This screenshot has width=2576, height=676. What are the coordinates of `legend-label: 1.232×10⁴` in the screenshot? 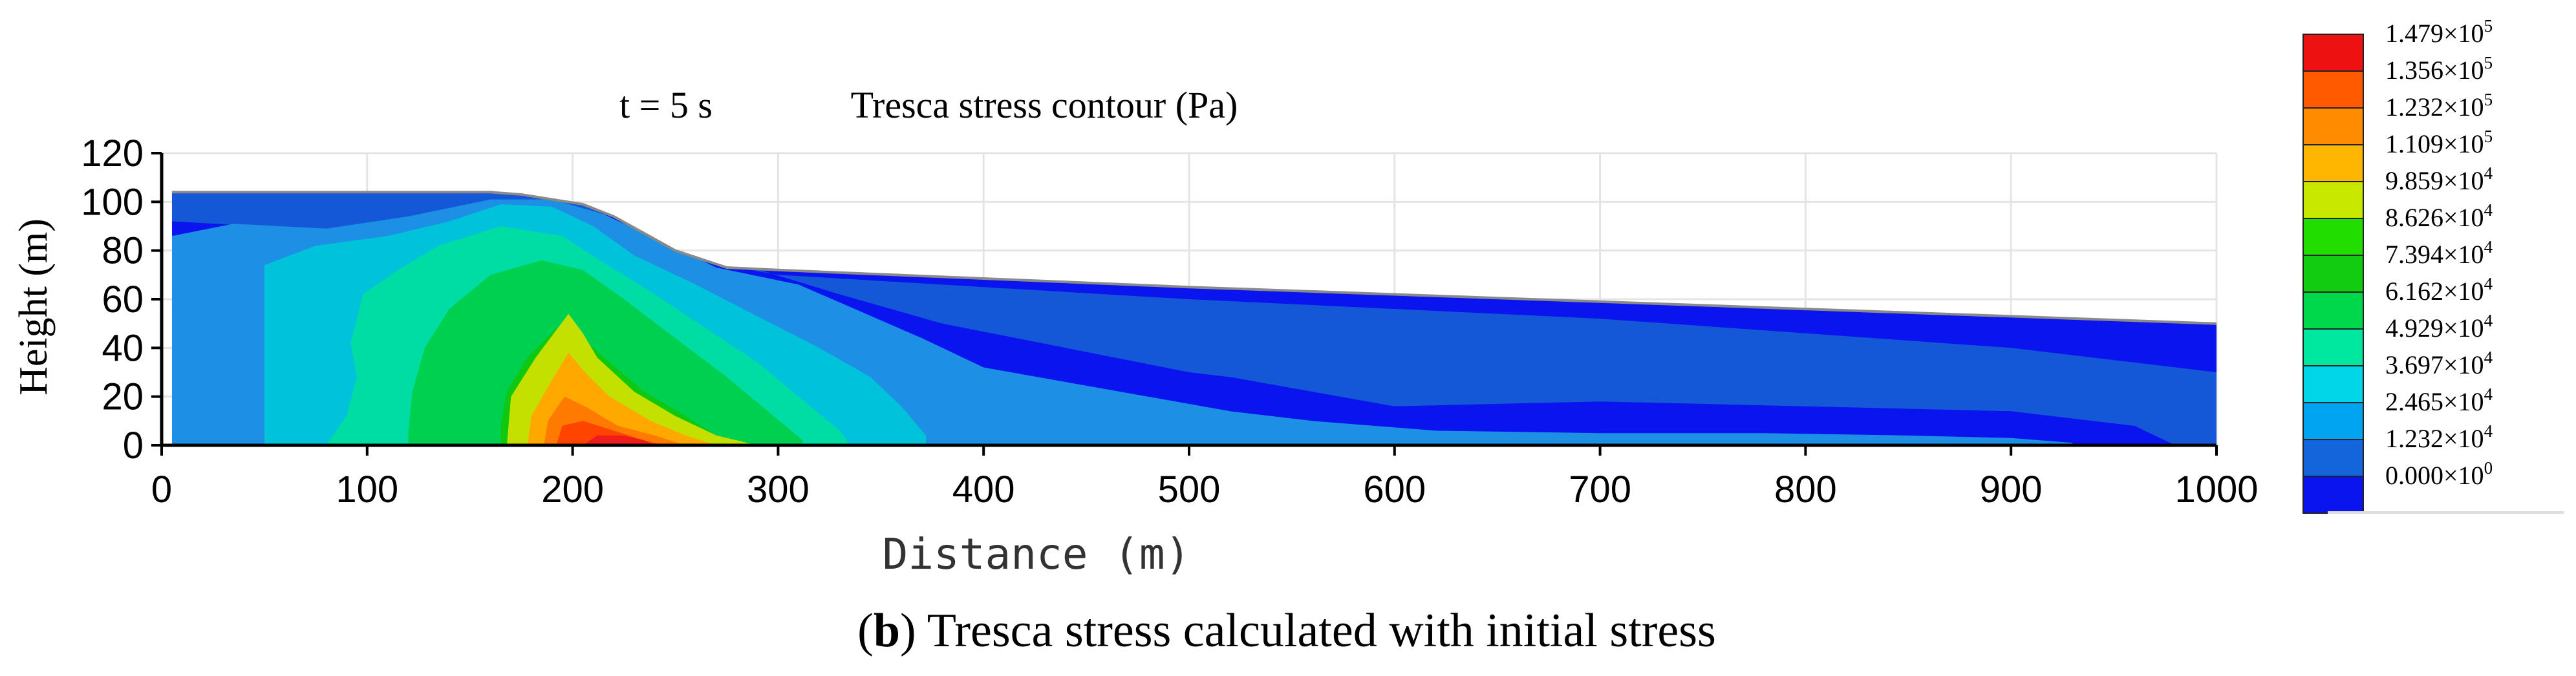 It's located at (2439, 437).